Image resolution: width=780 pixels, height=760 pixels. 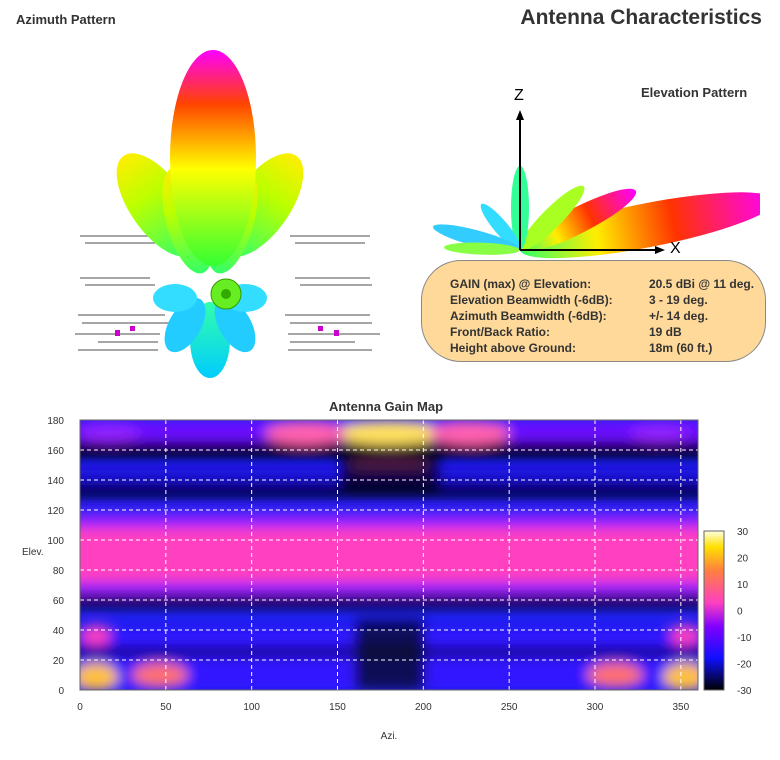 What do you see at coordinates (694, 92) in the screenshot?
I see `elevation-pattern-title: Elevation Pattern` at bounding box center [694, 92].